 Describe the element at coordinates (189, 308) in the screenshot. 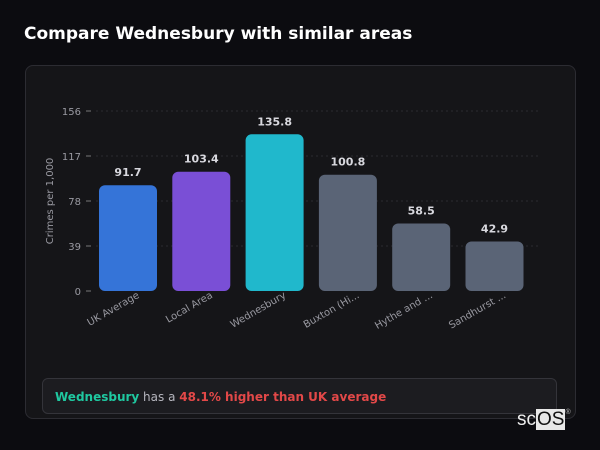

I see `x-tick-label: Local Area` at that location.